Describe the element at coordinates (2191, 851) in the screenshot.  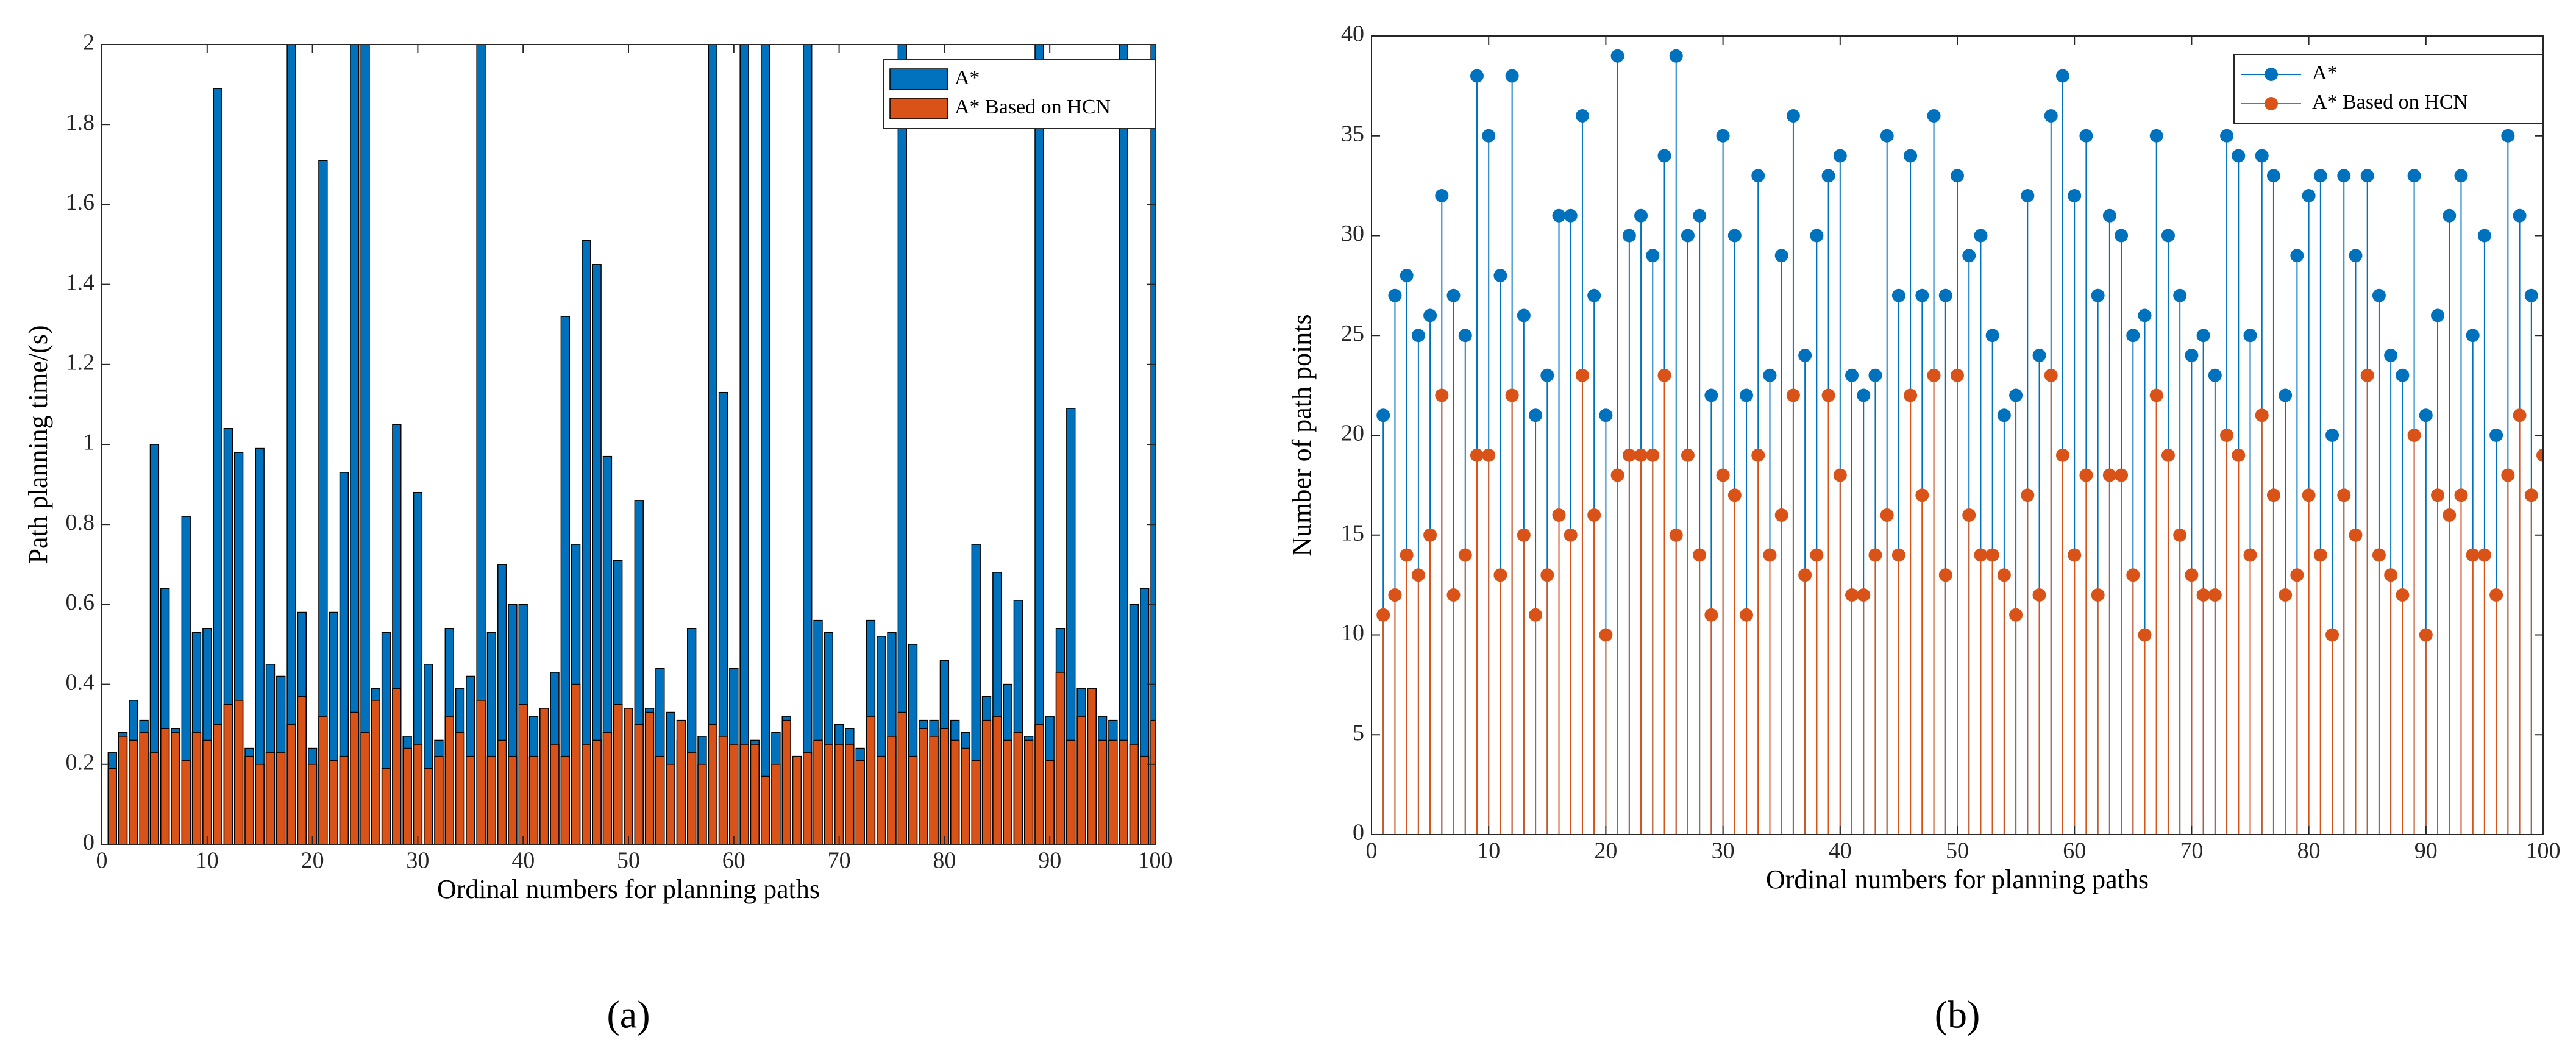
I see `x-tick-label: 70` at that location.